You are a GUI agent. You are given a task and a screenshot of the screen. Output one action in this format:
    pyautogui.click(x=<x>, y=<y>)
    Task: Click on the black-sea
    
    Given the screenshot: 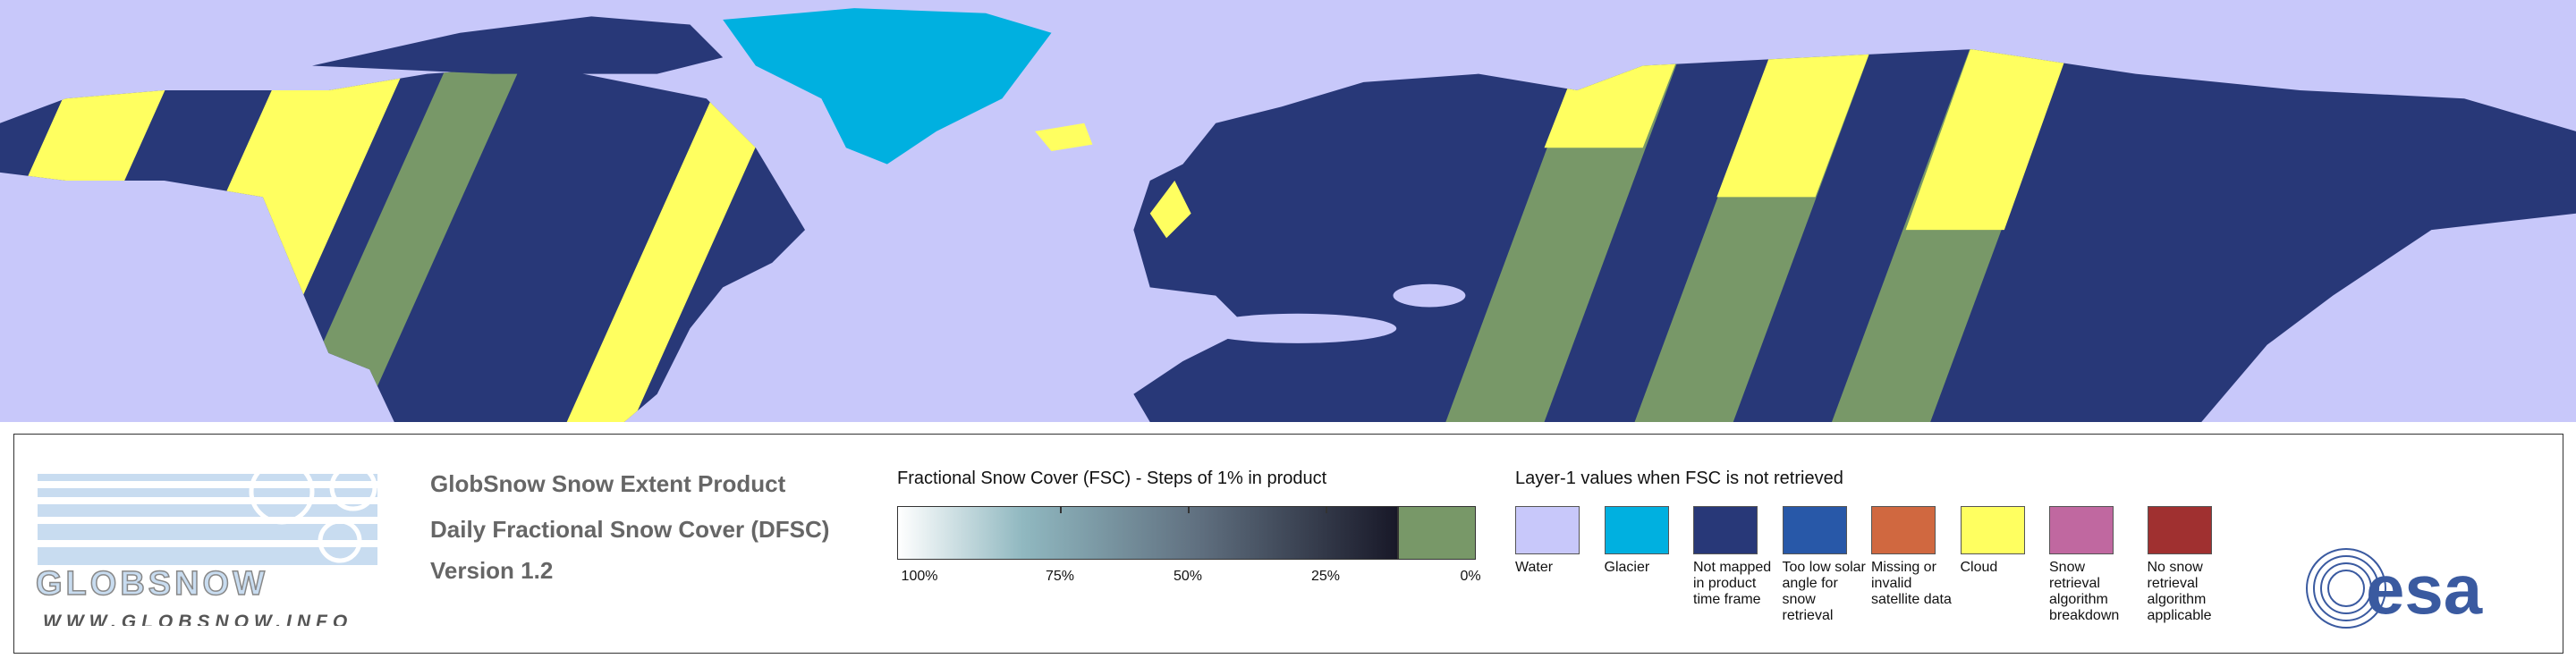 What is the action you would take?
    pyautogui.click(x=1429, y=296)
    